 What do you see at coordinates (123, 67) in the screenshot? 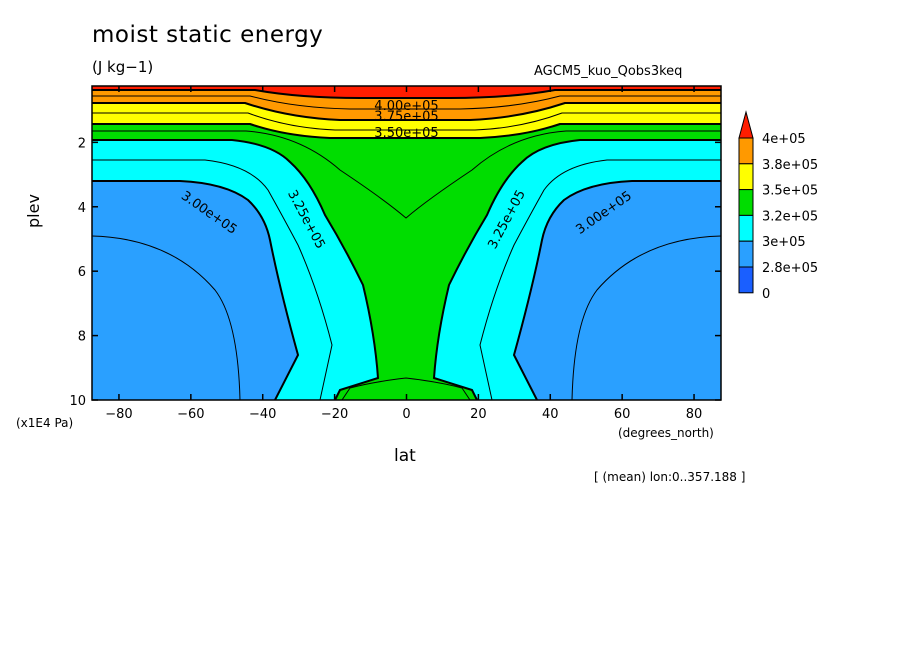
I see `chart-units: (J kg−1)` at bounding box center [123, 67].